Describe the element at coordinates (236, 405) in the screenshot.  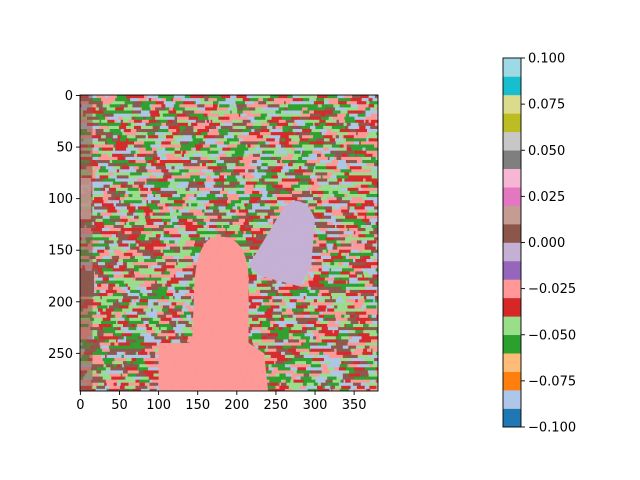
I see `x-tick-label: 200` at that location.